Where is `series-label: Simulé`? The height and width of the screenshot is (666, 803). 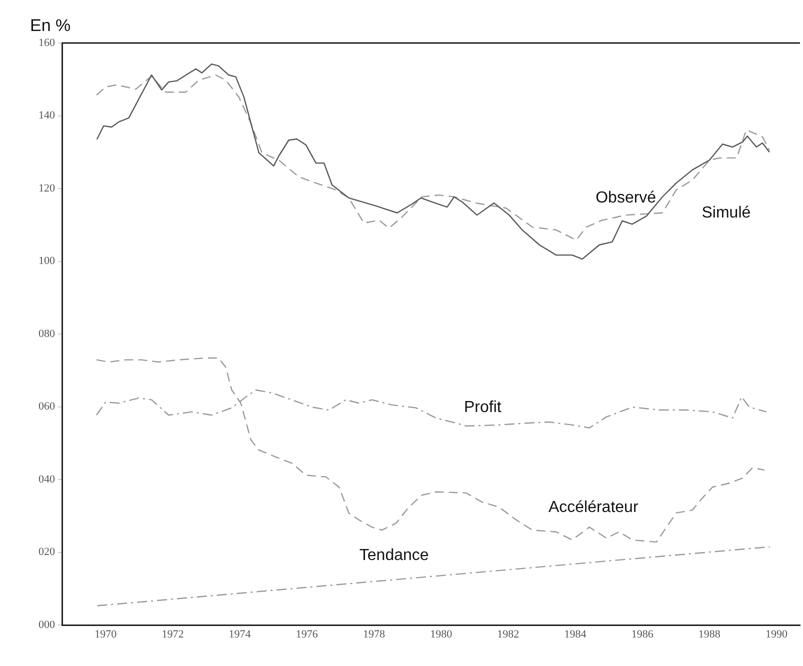 series-label: Simulé is located at coordinates (726, 213).